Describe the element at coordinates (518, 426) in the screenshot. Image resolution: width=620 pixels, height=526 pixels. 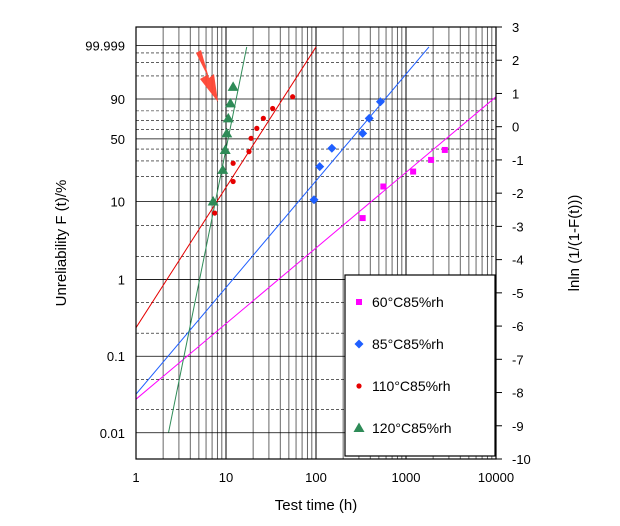
I see `right-tick-label: -9` at that location.